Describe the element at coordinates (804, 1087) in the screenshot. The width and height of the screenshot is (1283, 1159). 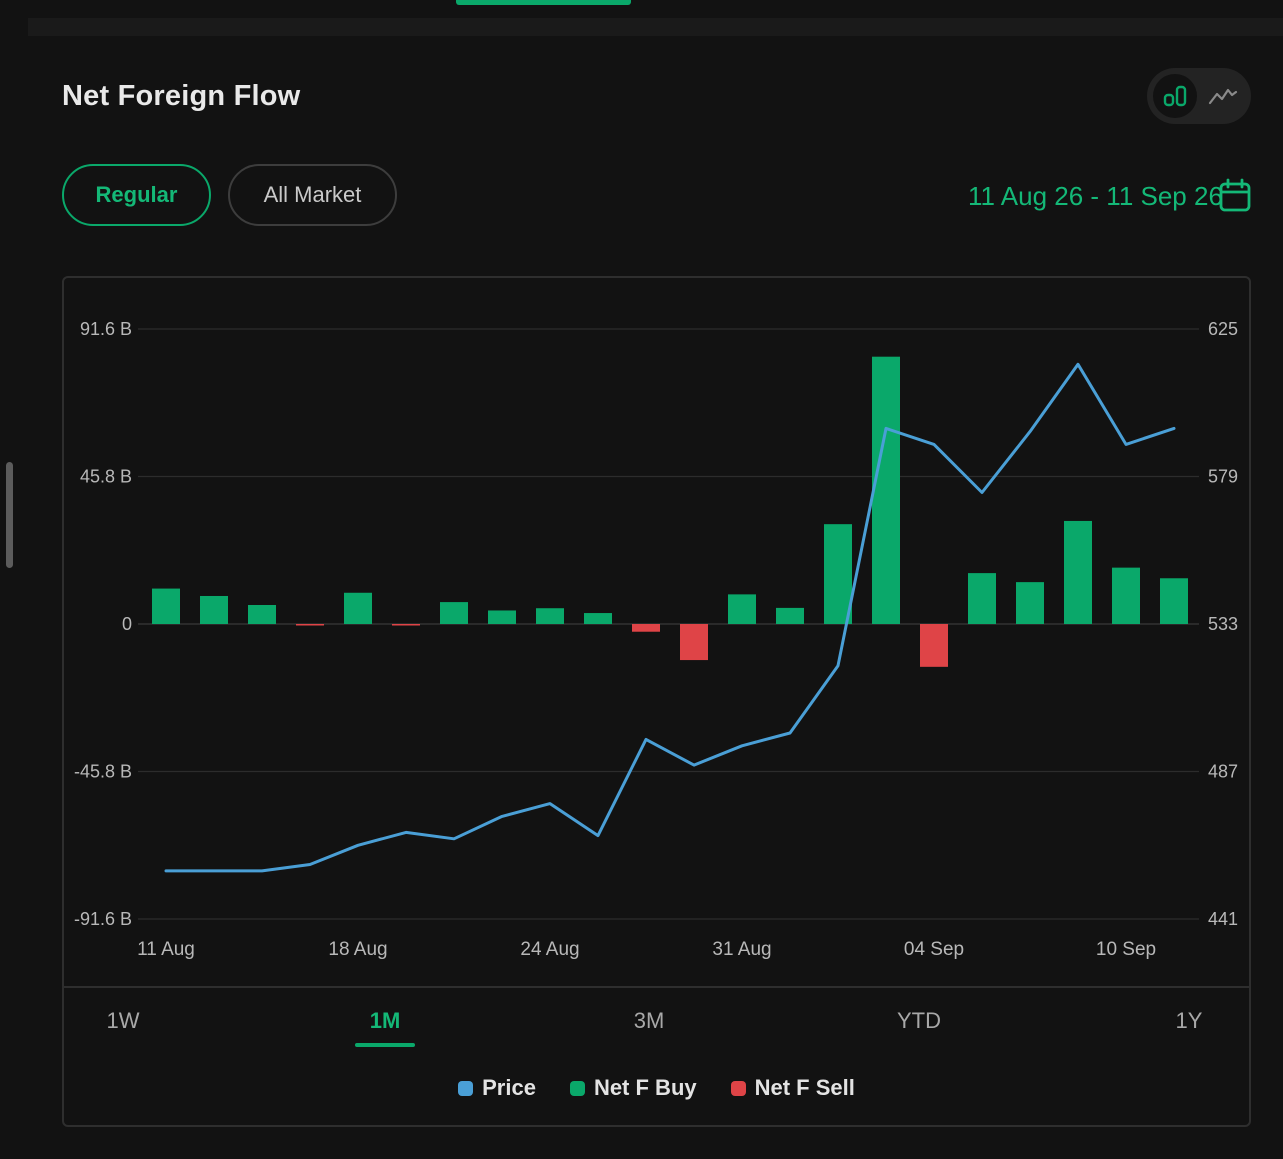
I see `legend-label-net-f-sell: Net F Sell` at that location.